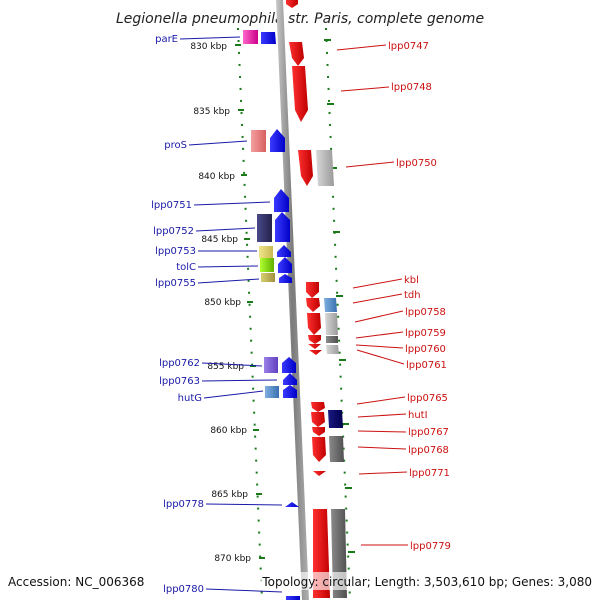 The height and width of the screenshot is (600, 600). Describe the element at coordinates (293, 598) in the screenshot. I see `gene-lpp0780` at that location.